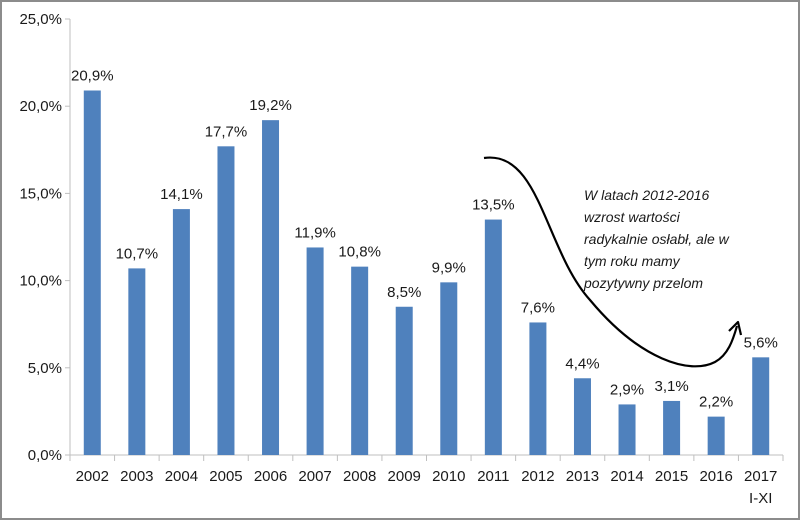  Describe the element at coordinates (657, 239) in the screenshot. I see `annotation-line: radykalnie osłabł, ale w` at that location.